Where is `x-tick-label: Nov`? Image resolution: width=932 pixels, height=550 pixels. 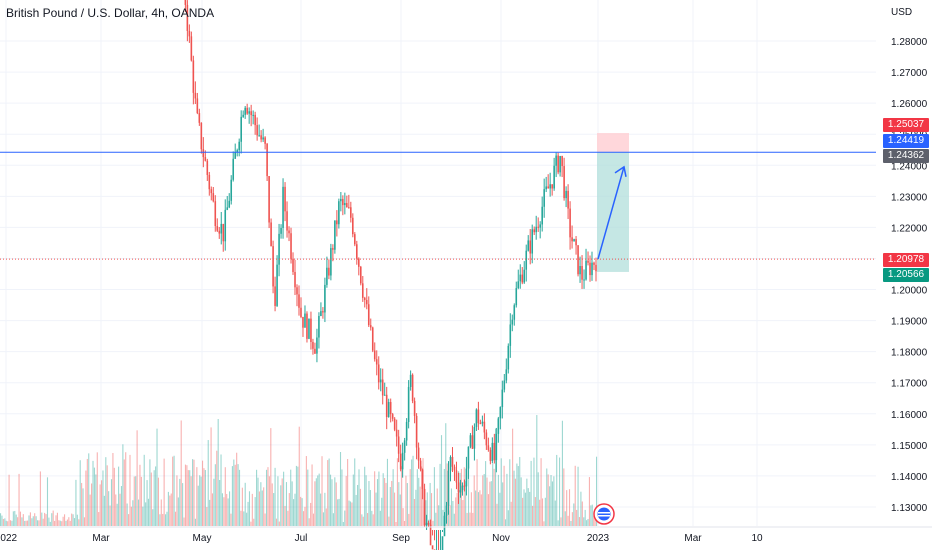
x-tick-label: Nov is located at coordinates (501, 538).